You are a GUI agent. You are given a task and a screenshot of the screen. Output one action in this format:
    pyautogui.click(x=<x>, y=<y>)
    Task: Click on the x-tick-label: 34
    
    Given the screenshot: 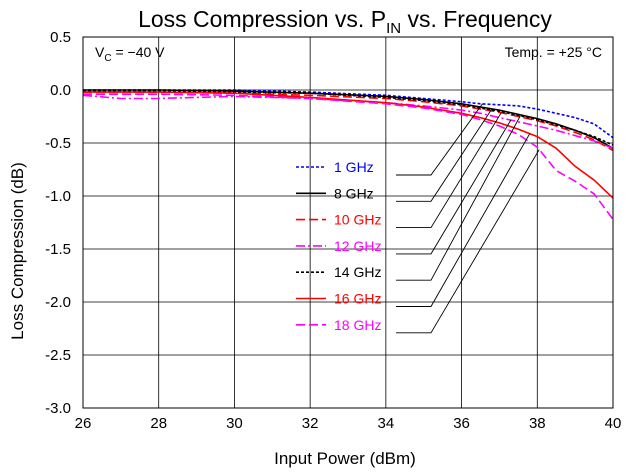 What is the action you would take?
    pyautogui.click(x=386, y=423)
    